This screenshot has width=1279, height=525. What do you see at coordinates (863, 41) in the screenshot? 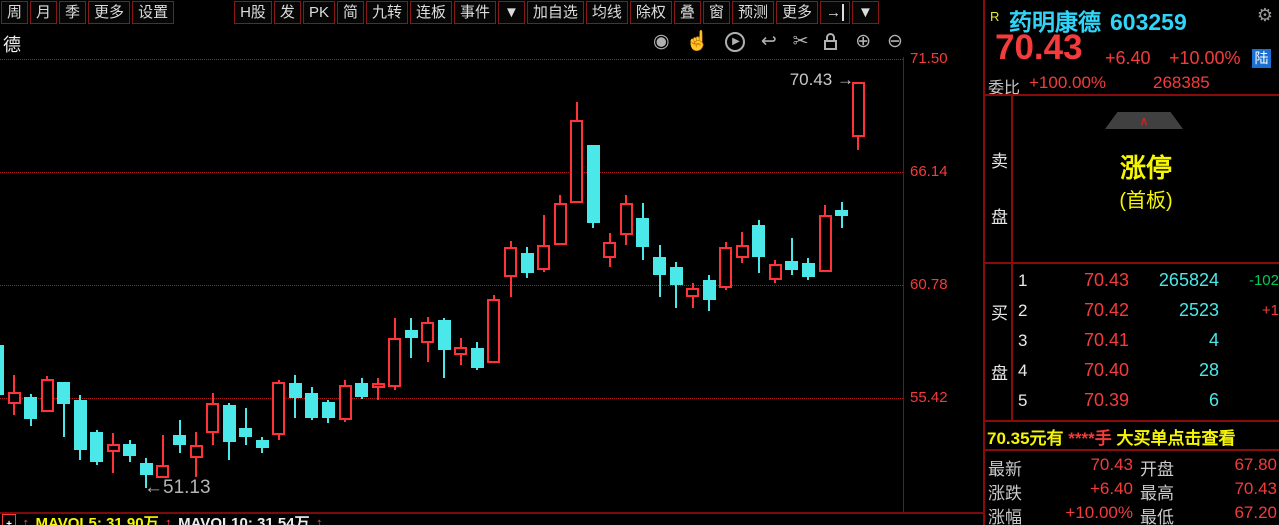
I see `zoom-in-icon: ⊕` at bounding box center [863, 41].